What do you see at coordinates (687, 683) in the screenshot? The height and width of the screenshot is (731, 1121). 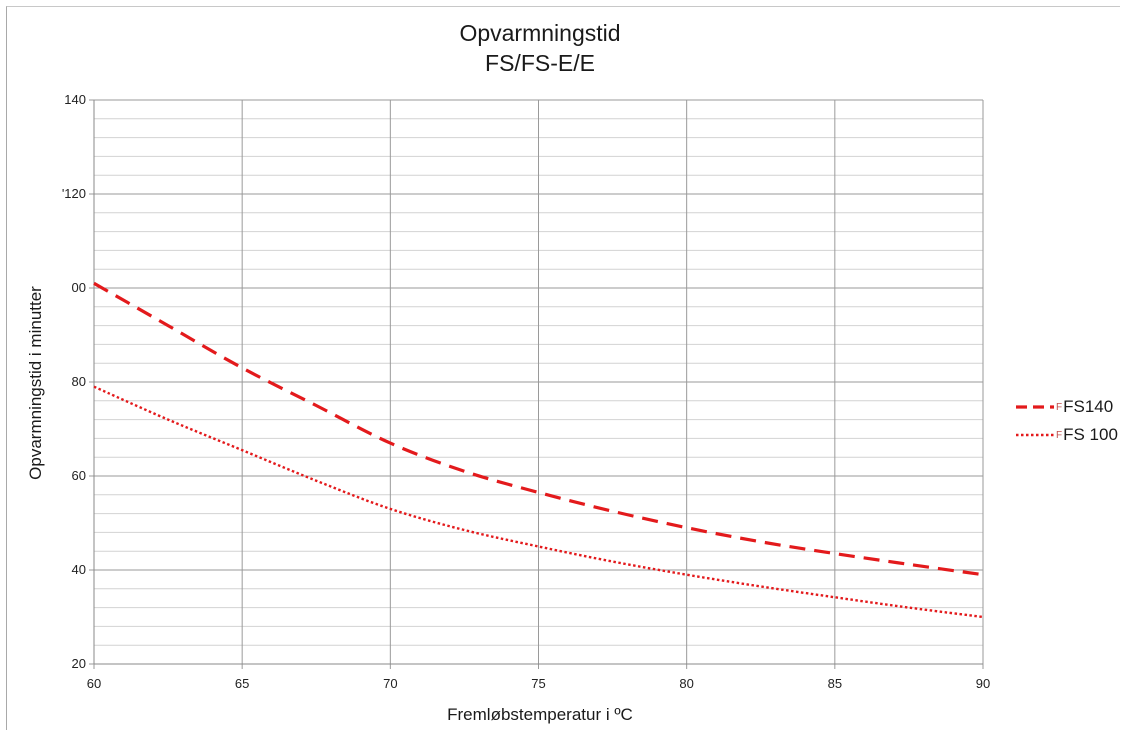 I see `x-tick-label: 80` at bounding box center [687, 683].